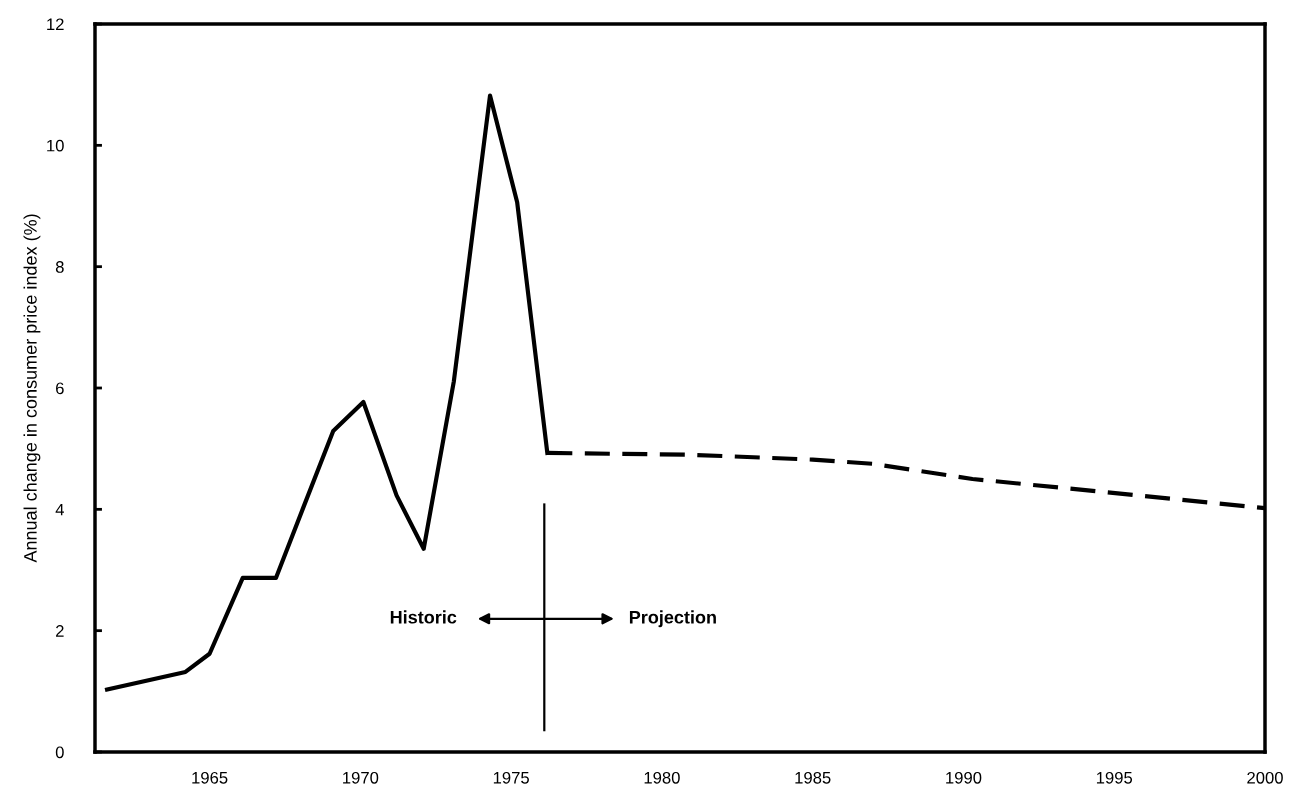  What do you see at coordinates (60, 388) in the screenshot?
I see `y-tick-label: 6` at bounding box center [60, 388].